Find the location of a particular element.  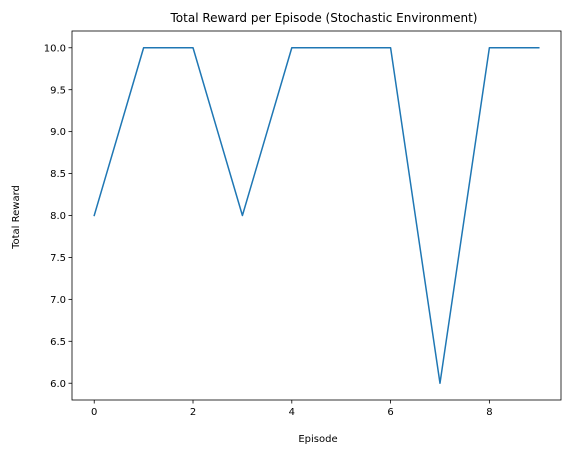

x-tick-label: 8 is located at coordinates (489, 412).